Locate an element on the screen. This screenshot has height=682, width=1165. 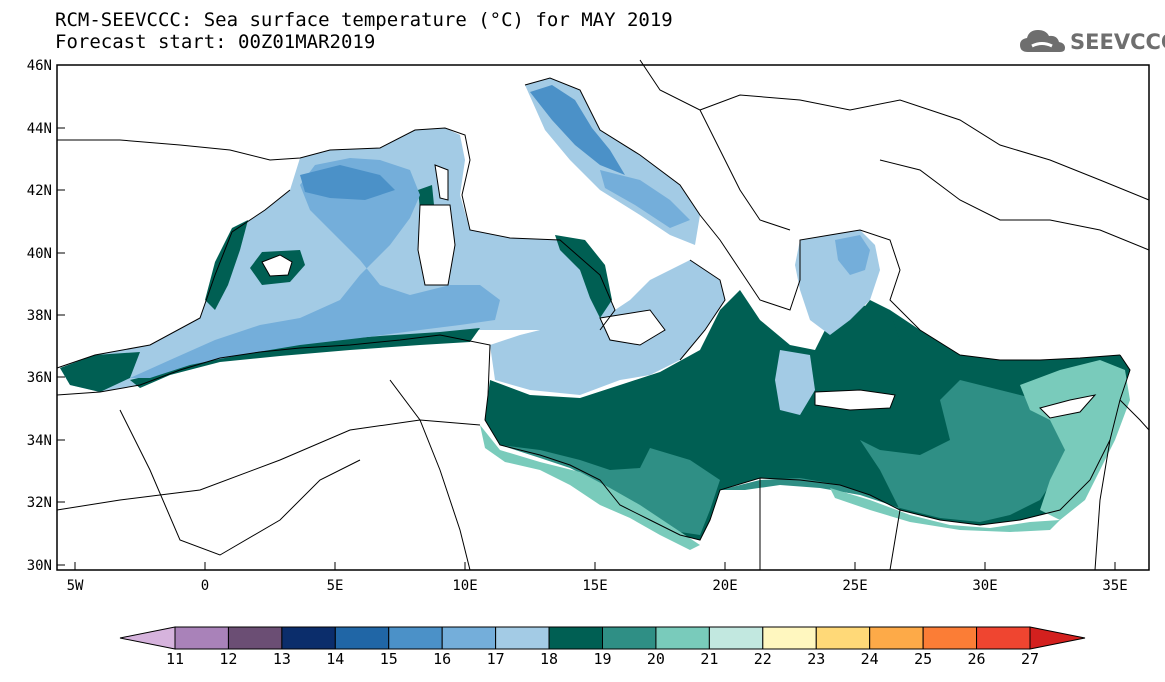
x-tick-35e: 35E is located at coordinates (1114, 586).